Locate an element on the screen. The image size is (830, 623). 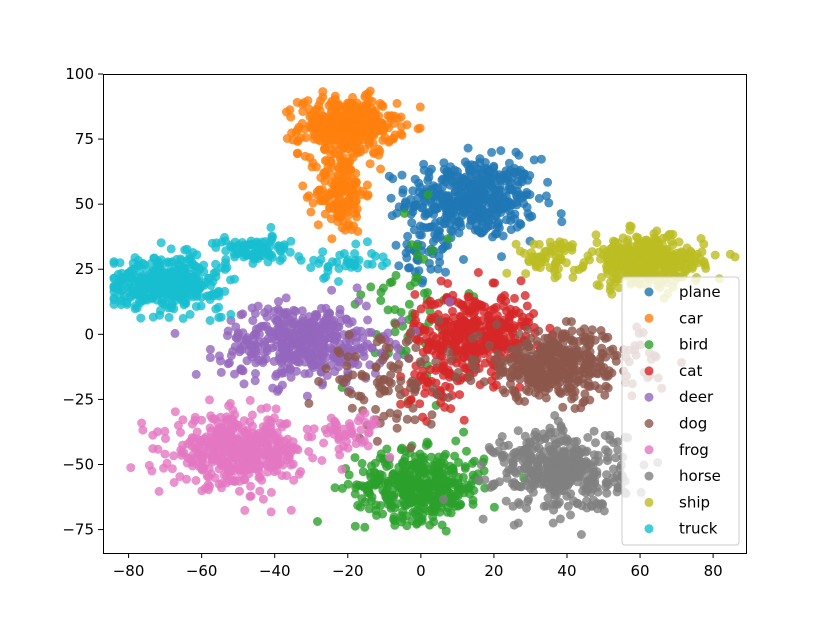
x-tick-label: −60 is located at coordinates (202, 571).